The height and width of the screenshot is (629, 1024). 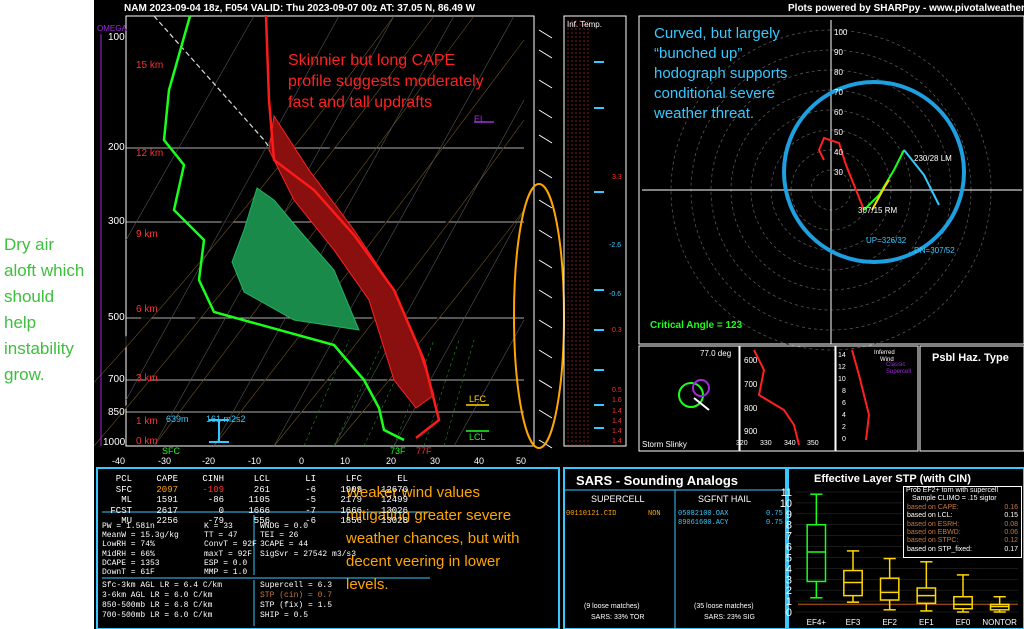 I want to click on parcel-row: ML 1591 -86 1105 -5 2179 12499, so click(x=267, y=500).